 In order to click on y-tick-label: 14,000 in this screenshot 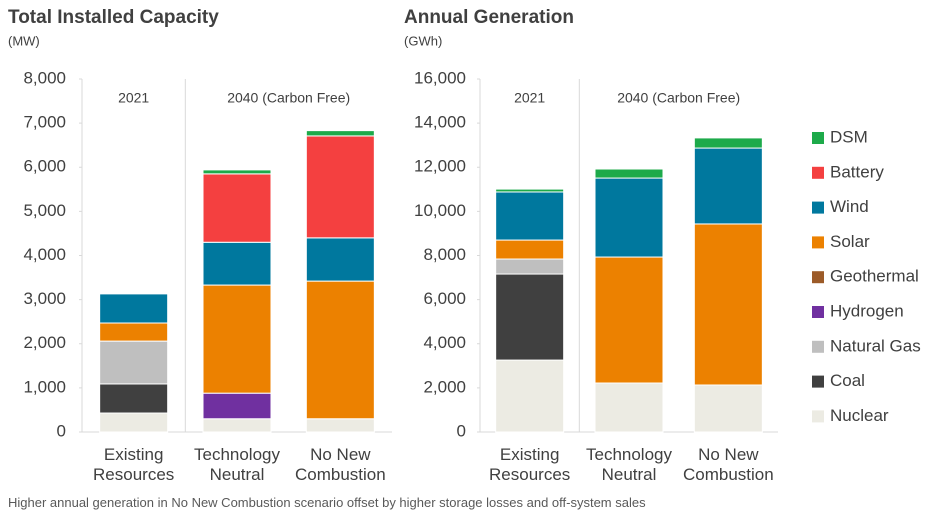, I will do `click(440, 122)`.